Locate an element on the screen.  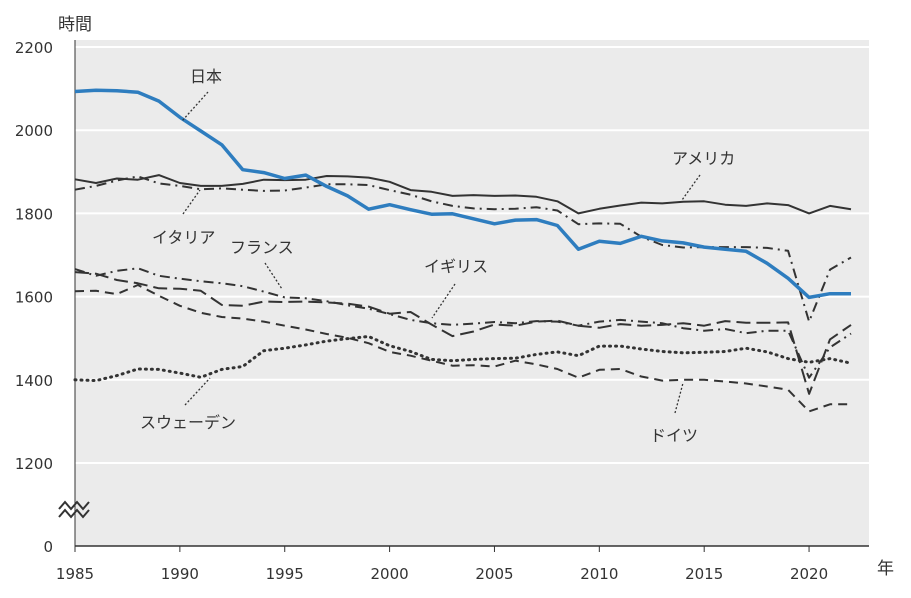
y-tick-label: 1800 is located at coordinates (34, 214).